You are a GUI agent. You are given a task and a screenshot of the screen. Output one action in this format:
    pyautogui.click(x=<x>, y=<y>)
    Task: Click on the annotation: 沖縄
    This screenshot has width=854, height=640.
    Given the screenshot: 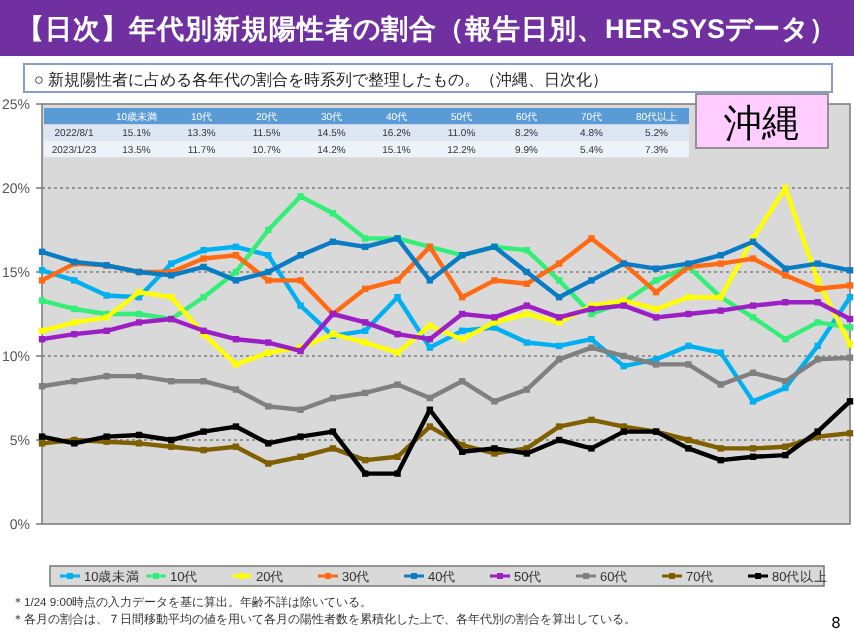 What is the action you would take?
    pyautogui.click(x=762, y=125)
    